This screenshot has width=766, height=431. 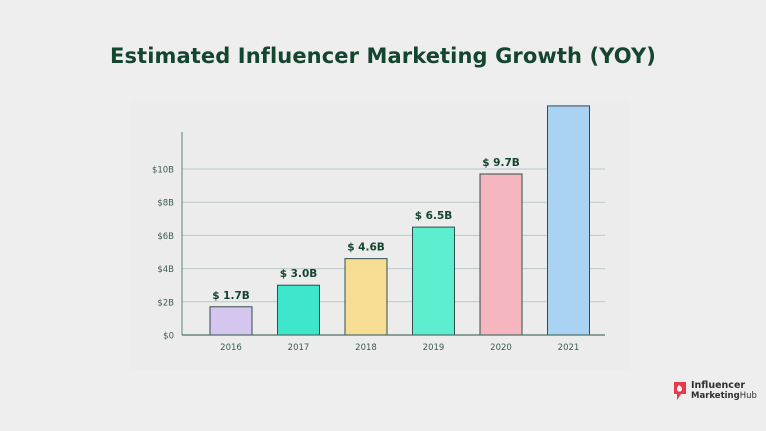 I want to click on brand-name-line2: MarketingHub, so click(x=724, y=396).